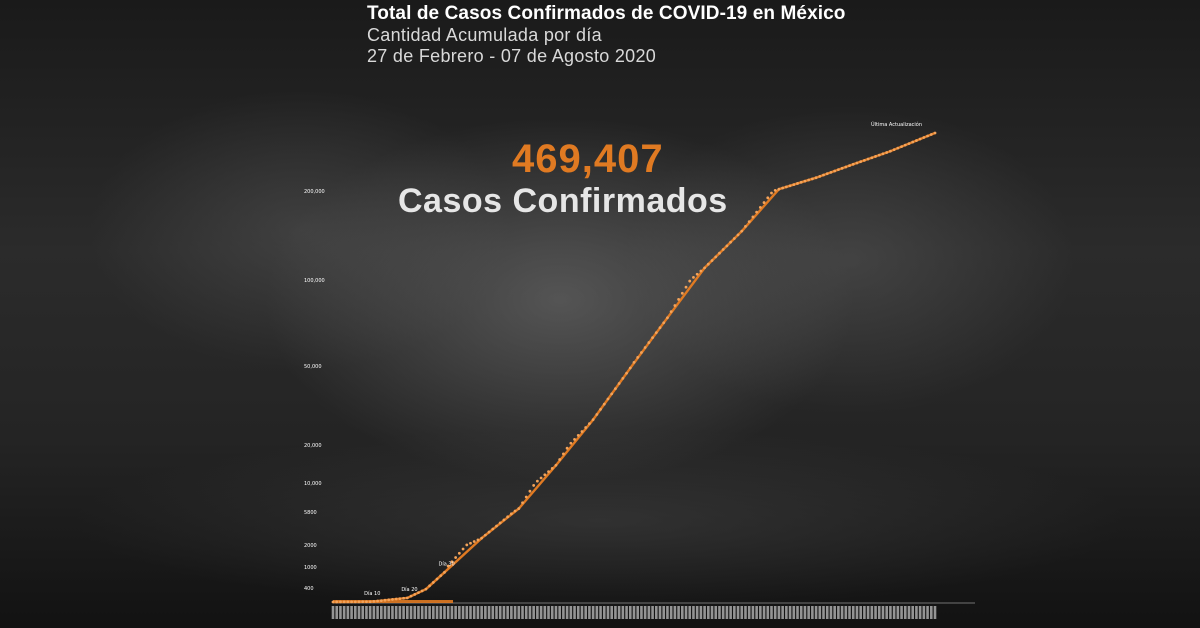  I want to click on y-tick-label: 200,000, so click(314, 192).